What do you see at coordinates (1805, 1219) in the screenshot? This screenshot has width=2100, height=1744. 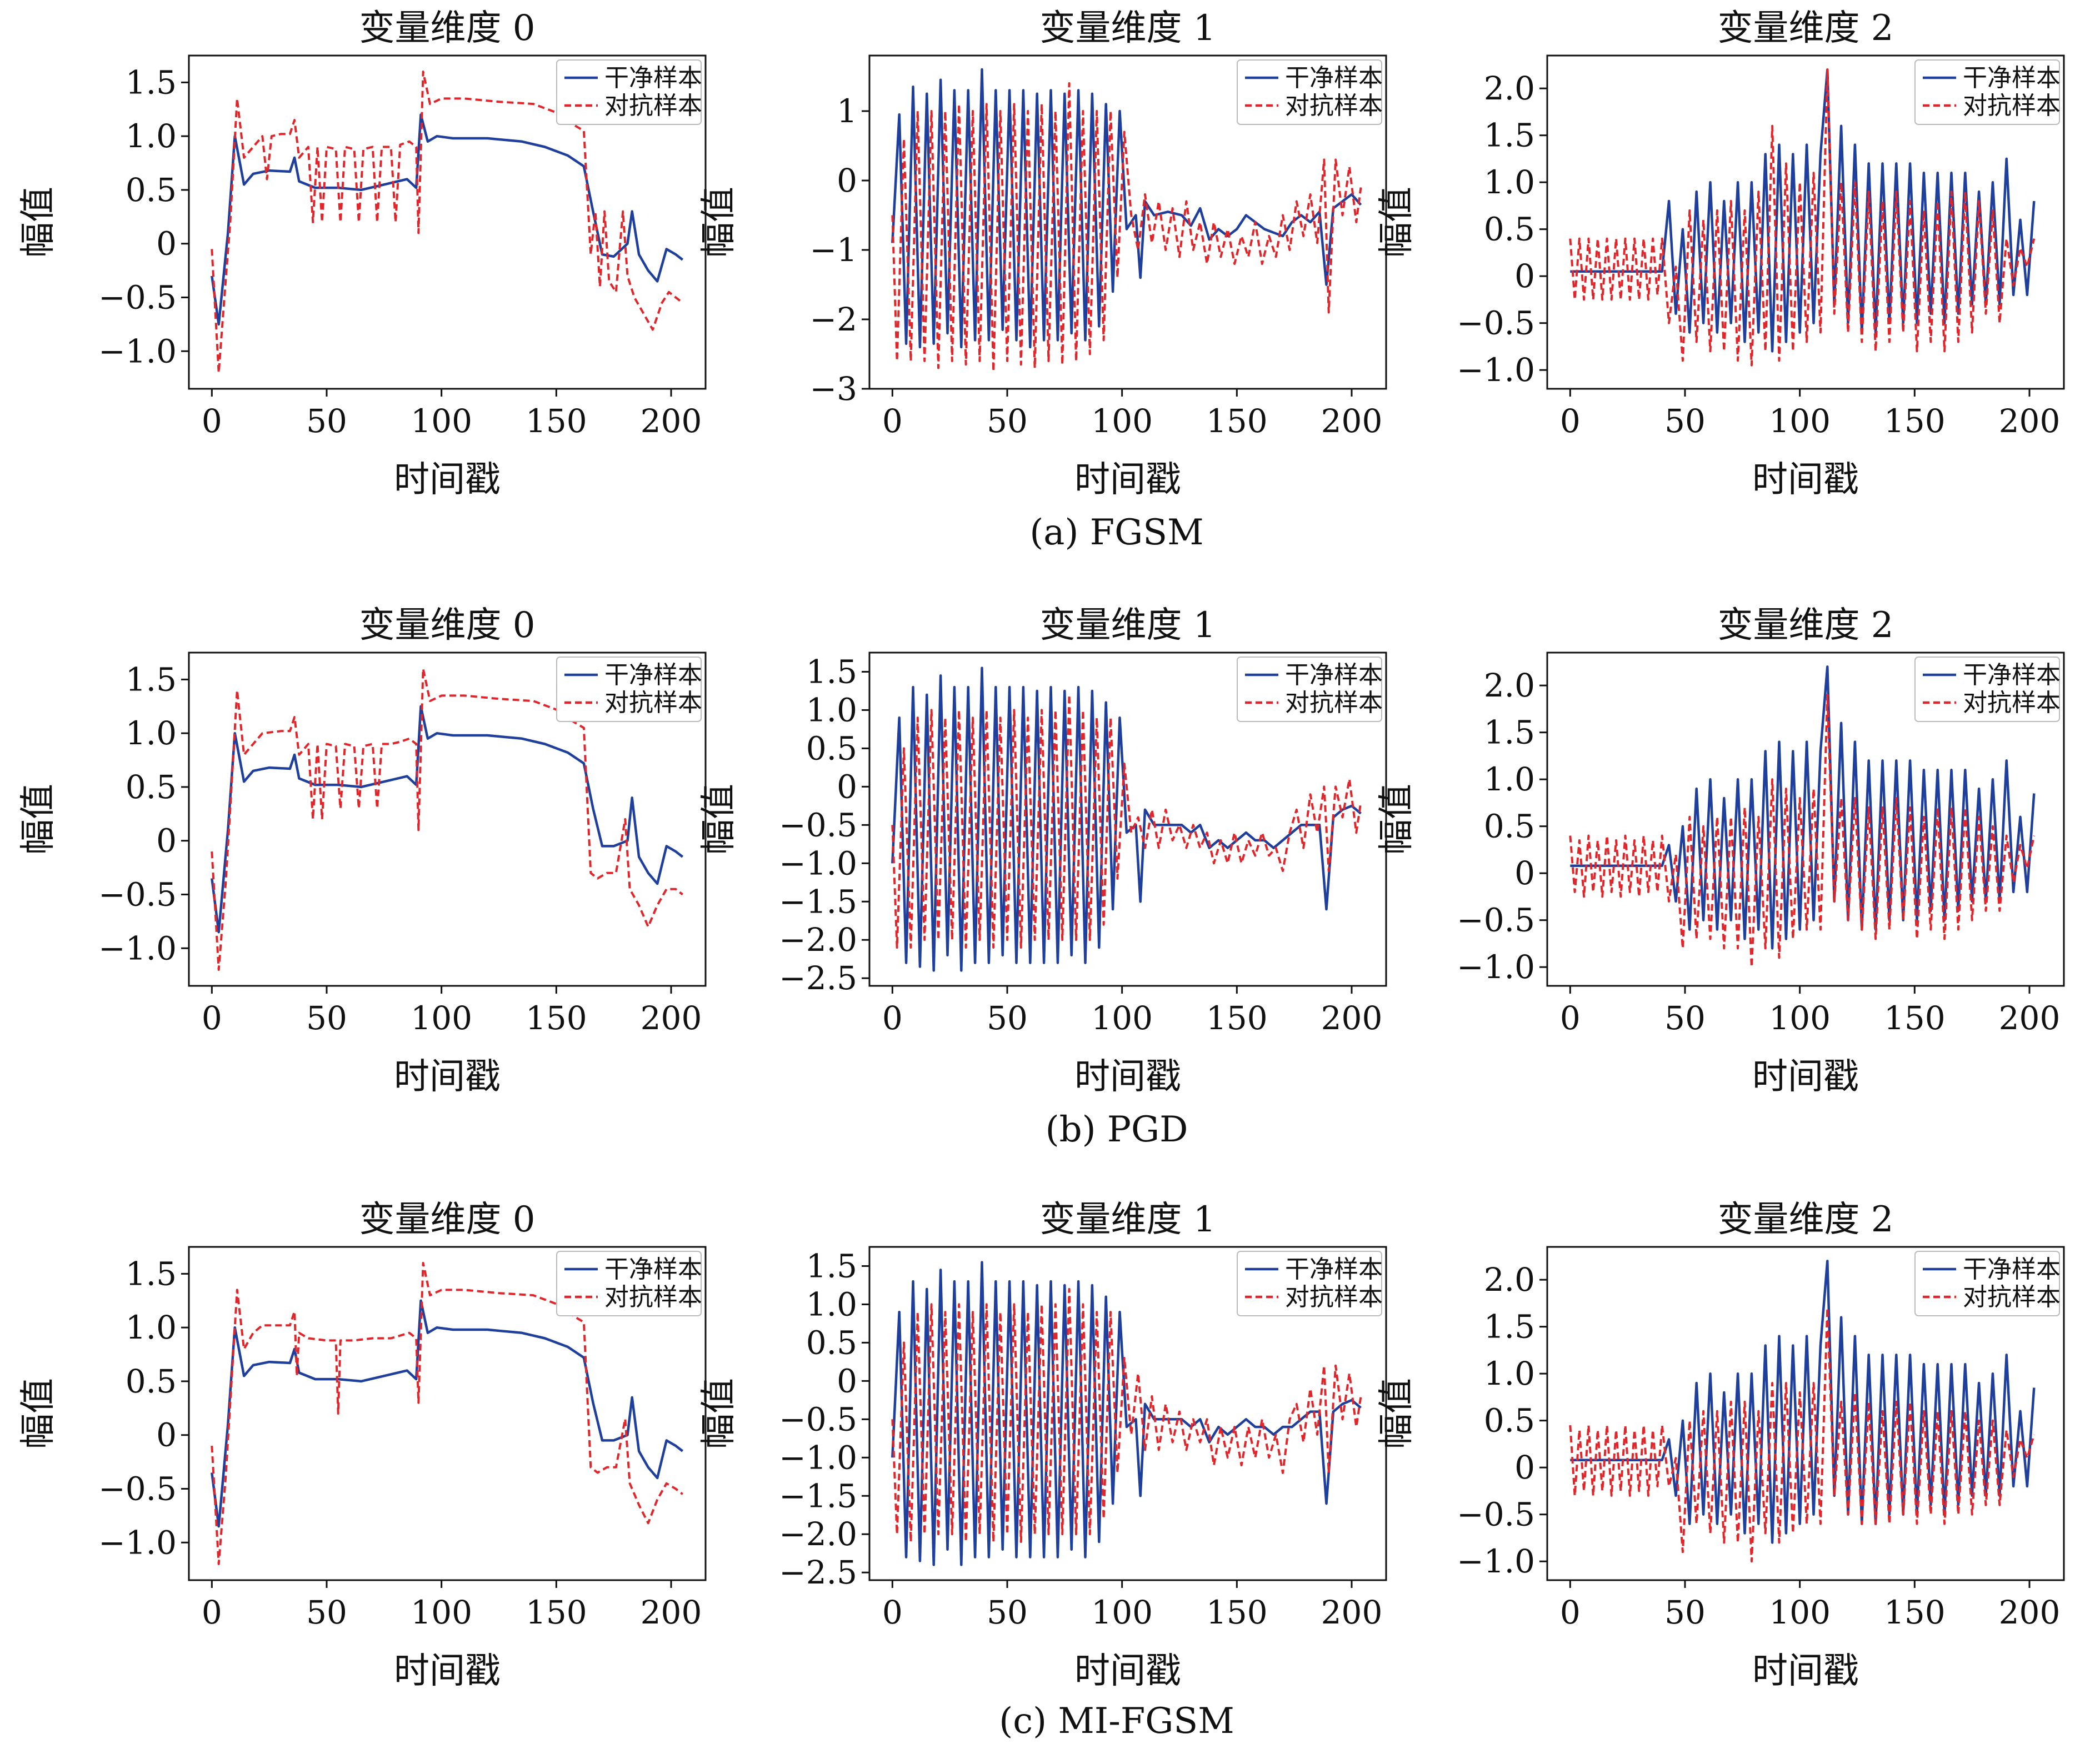 I see `chart-title: 变量维度 2` at bounding box center [1805, 1219].